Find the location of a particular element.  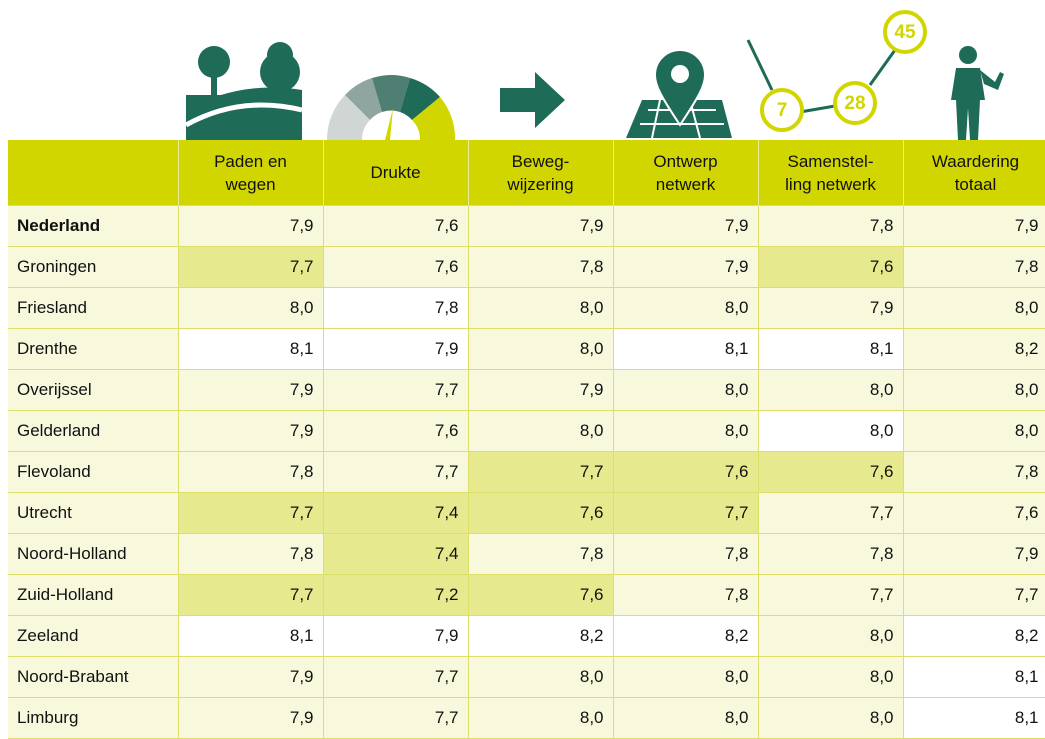

tree-path is located at coordinates (243, 115).